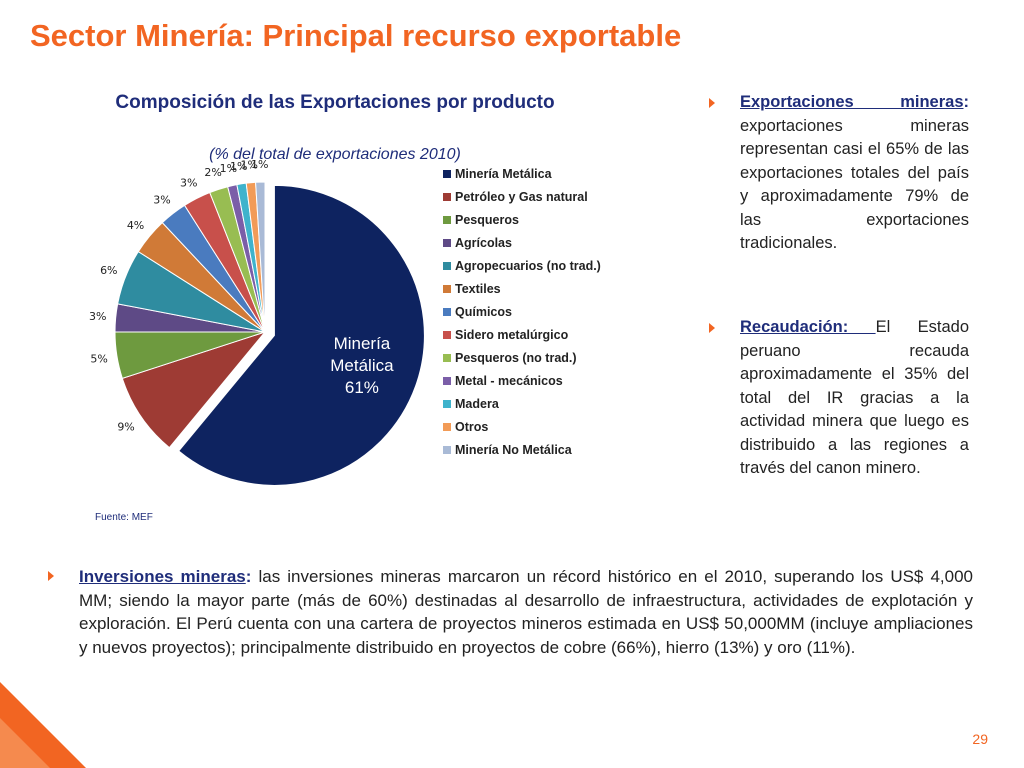 The image size is (1024, 768). Describe the element at coordinates (362, 365) in the screenshot. I see `pie-label-inside: Minería Metálica 61%` at that location.